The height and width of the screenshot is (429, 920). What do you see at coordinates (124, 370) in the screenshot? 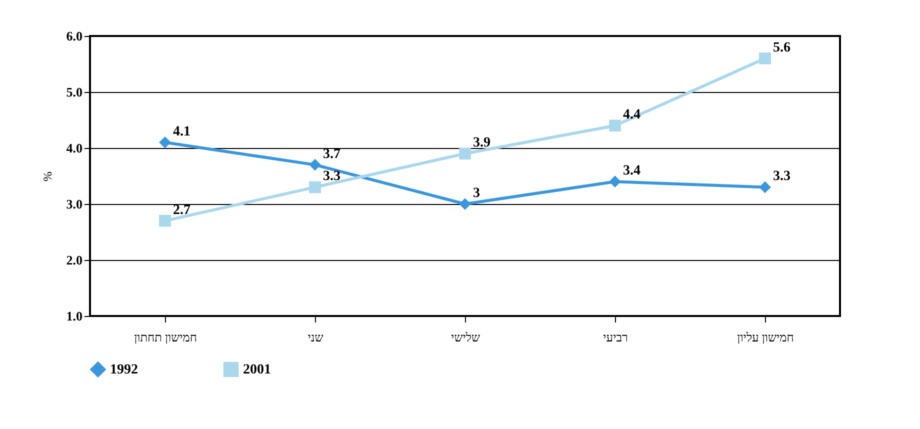
I see `legend-label: 1992` at bounding box center [124, 370].